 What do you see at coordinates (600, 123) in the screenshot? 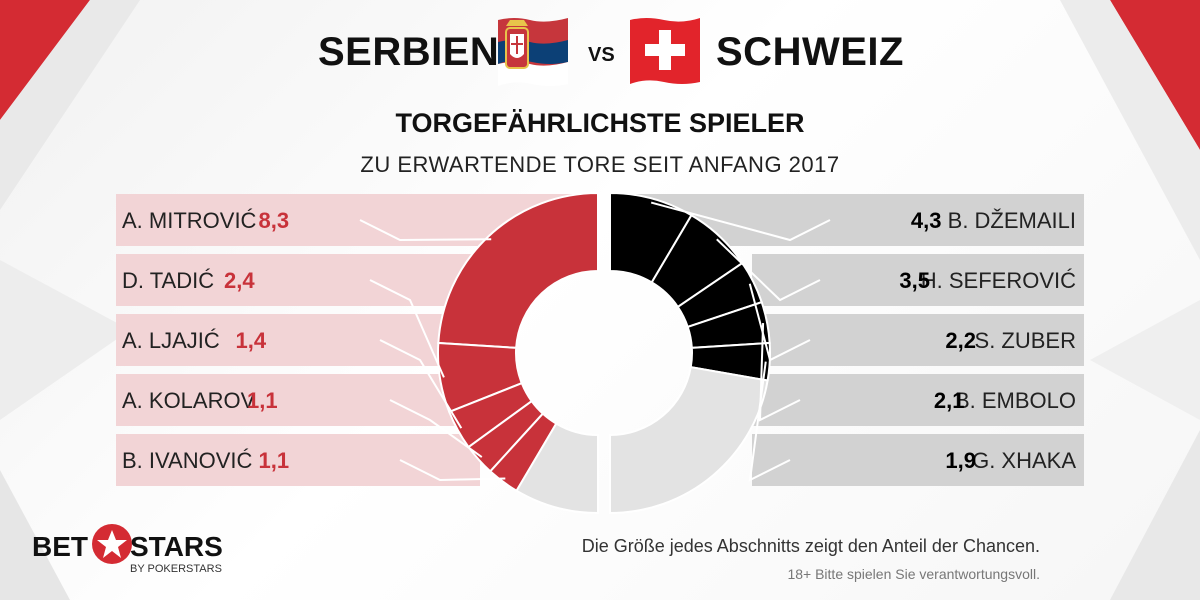
I see `chart-title: TORGEFÄHRLICHSTE SPIELER` at bounding box center [600, 123].